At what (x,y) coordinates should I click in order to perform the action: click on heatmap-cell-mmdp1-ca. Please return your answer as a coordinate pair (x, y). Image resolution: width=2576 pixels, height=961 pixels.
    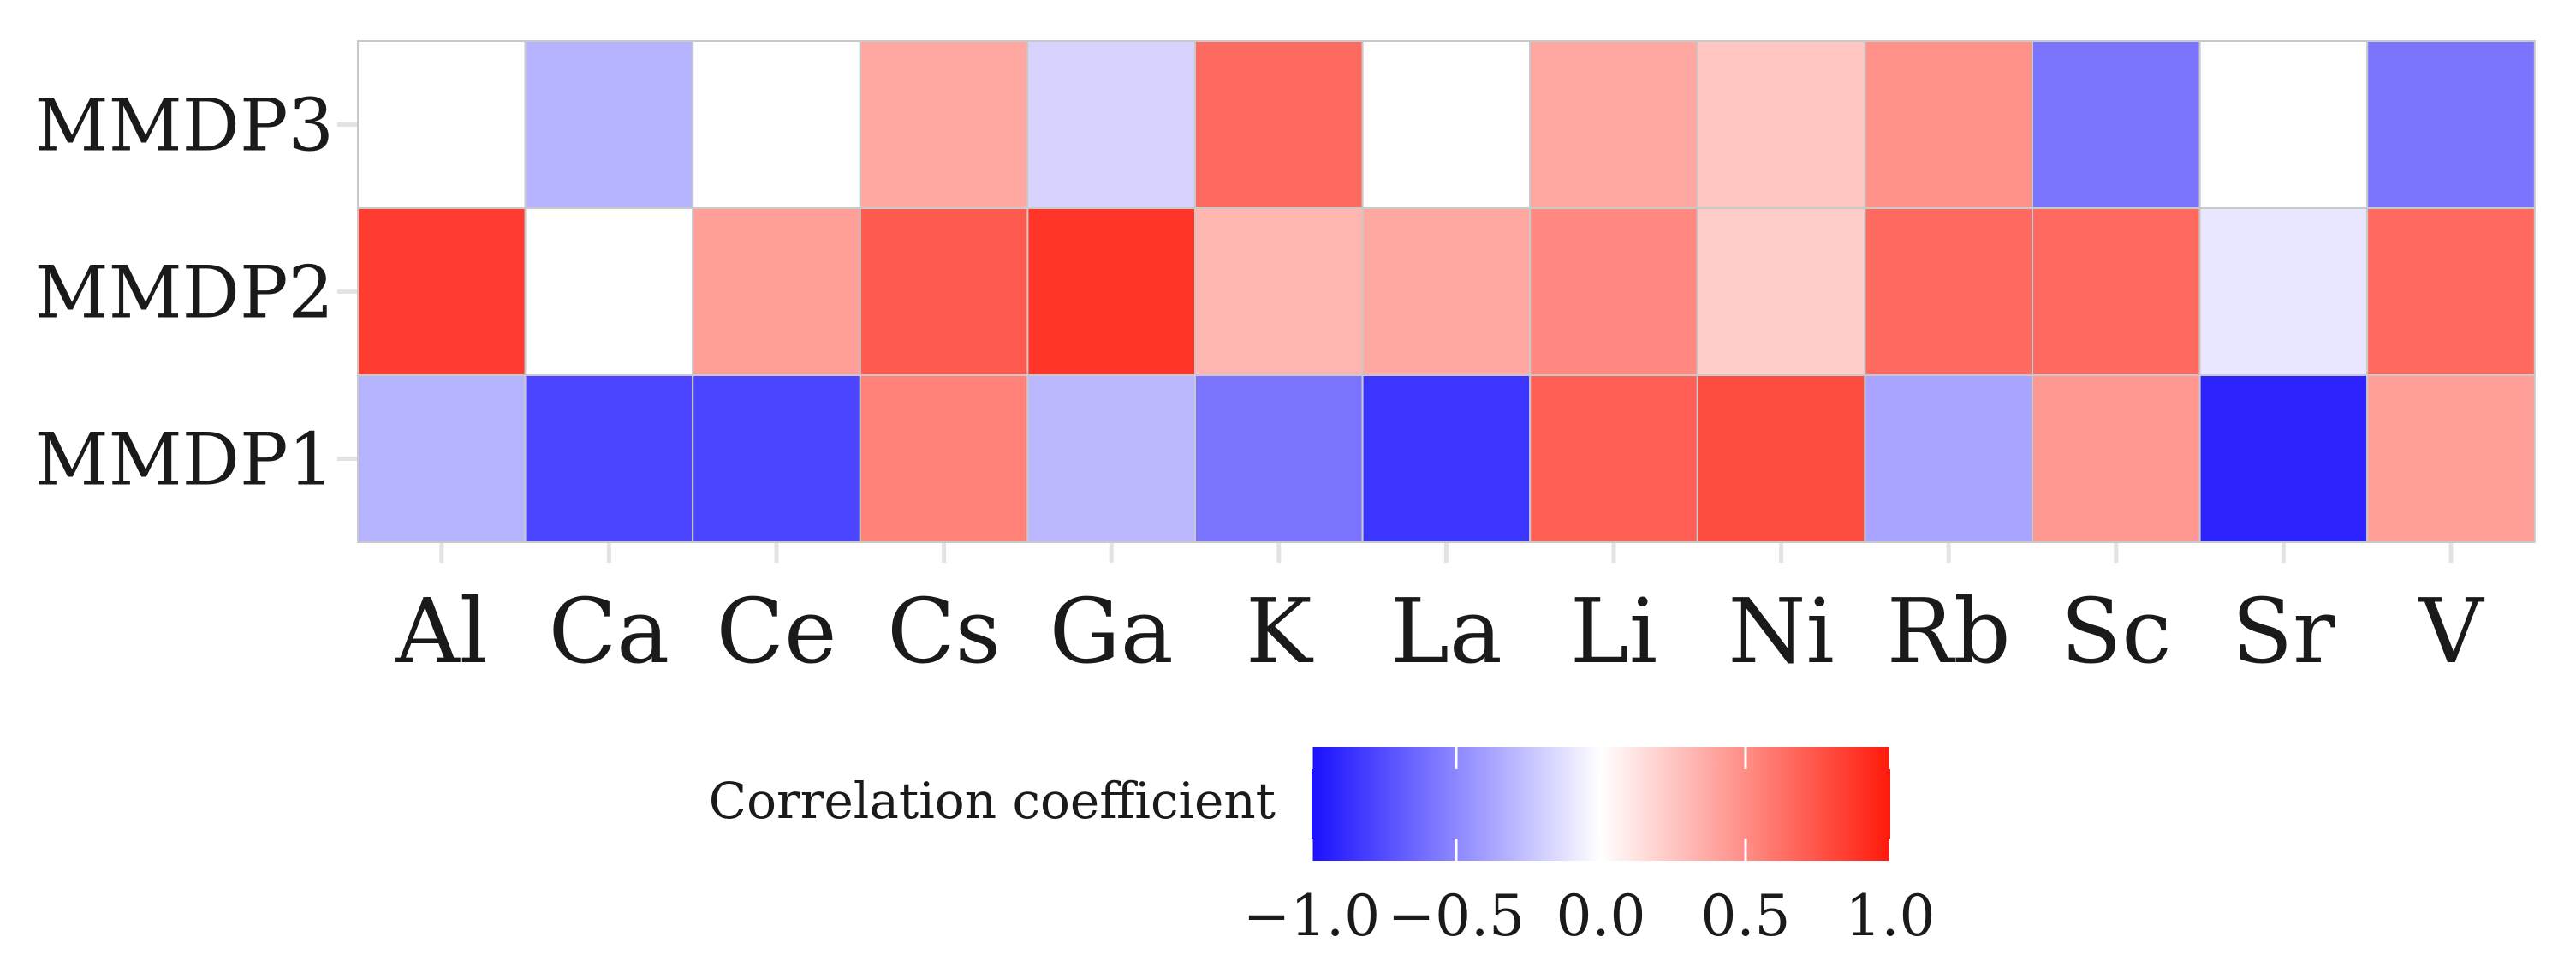
    Looking at the image, I should click on (609, 458).